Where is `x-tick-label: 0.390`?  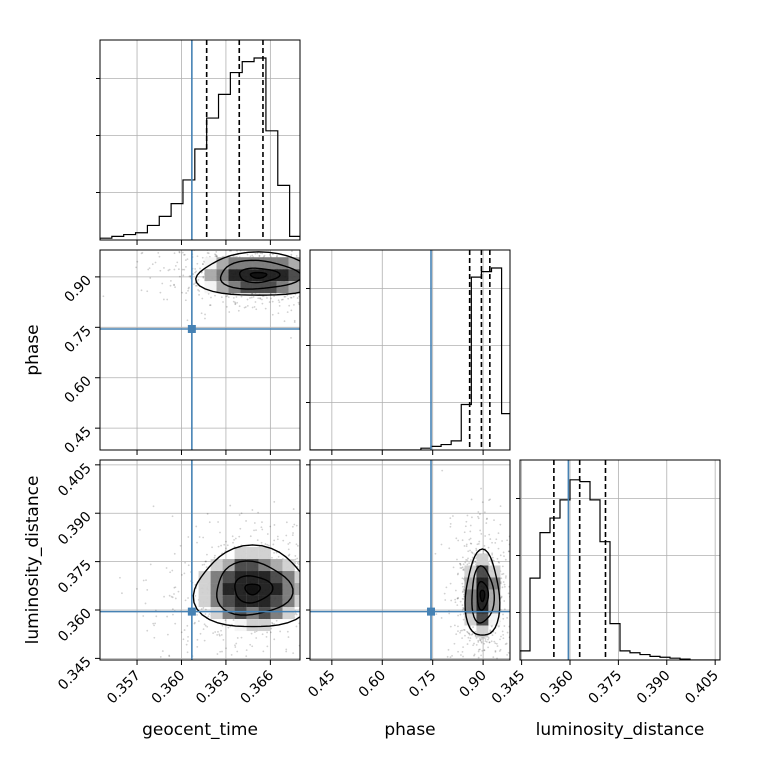
x-tick-label: 0.390 is located at coordinates (654, 688).